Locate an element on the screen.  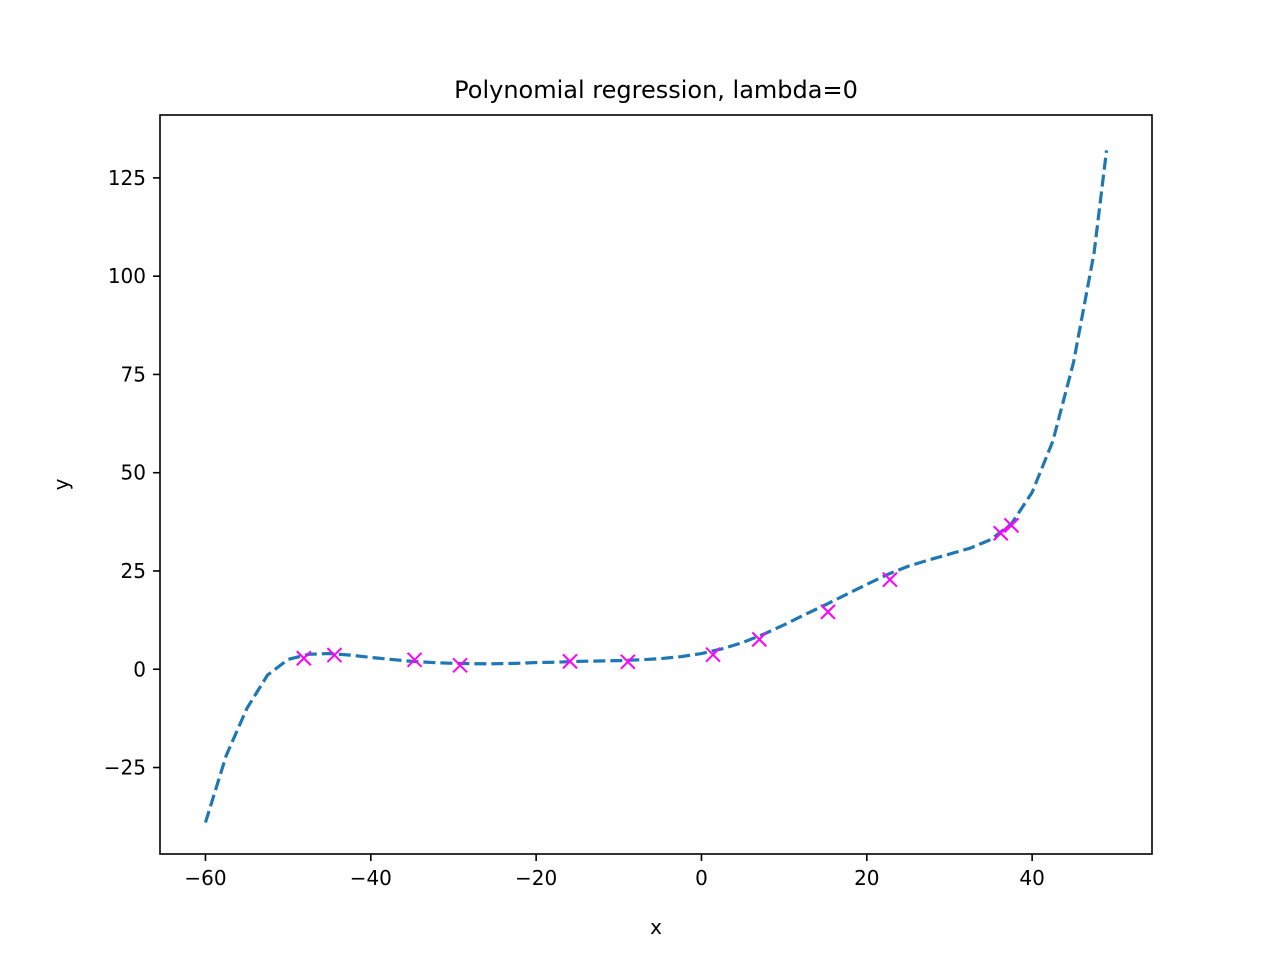
y-axis: −25 0 25 50 75 100 125 is located at coordinates (132, 473).